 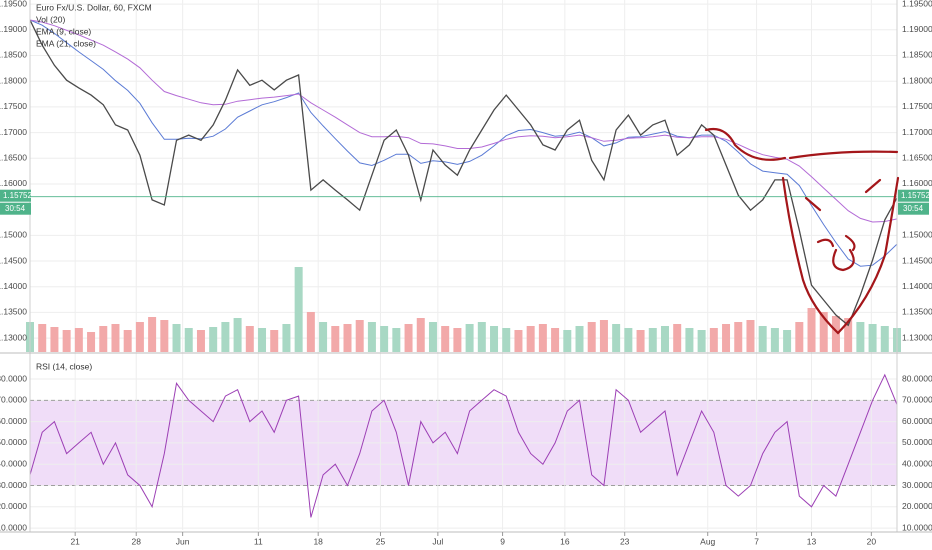 What do you see at coordinates (913, 208) in the screenshot?
I see `countdown-tag` at bounding box center [913, 208].